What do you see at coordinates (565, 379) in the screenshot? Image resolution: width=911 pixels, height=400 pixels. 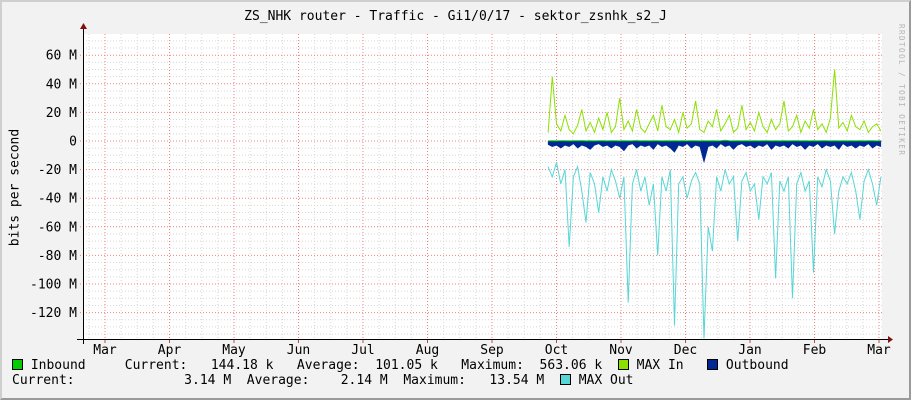 I see `legend-swatch-max-out` at bounding box center [565, 379].